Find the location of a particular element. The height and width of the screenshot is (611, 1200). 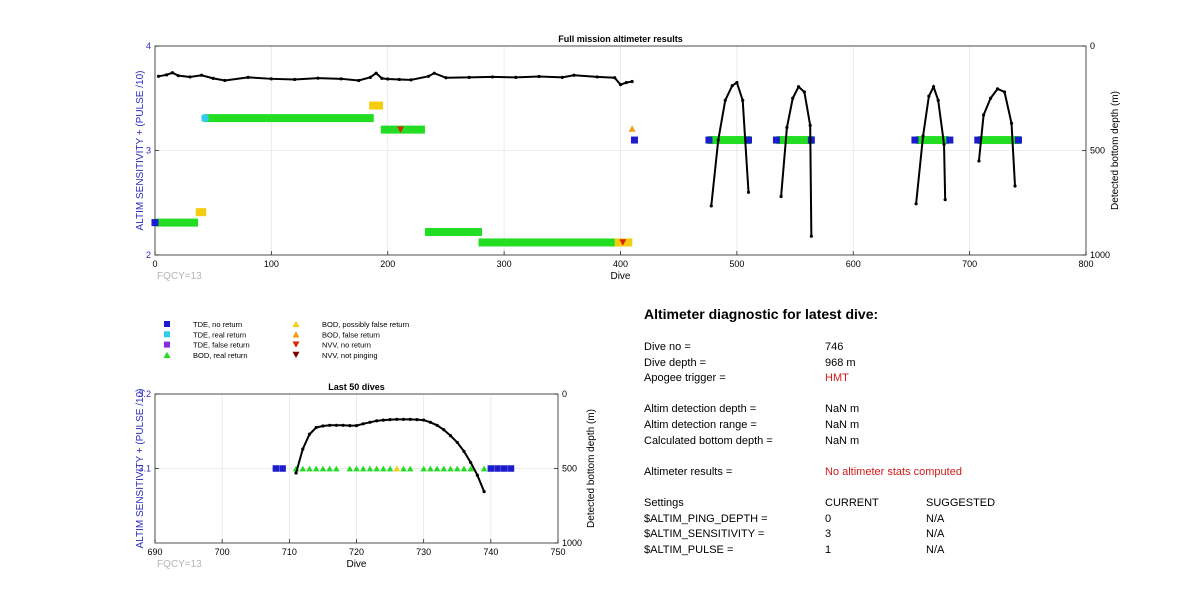

setting-current: 0 is located at coordinates (828, 518).